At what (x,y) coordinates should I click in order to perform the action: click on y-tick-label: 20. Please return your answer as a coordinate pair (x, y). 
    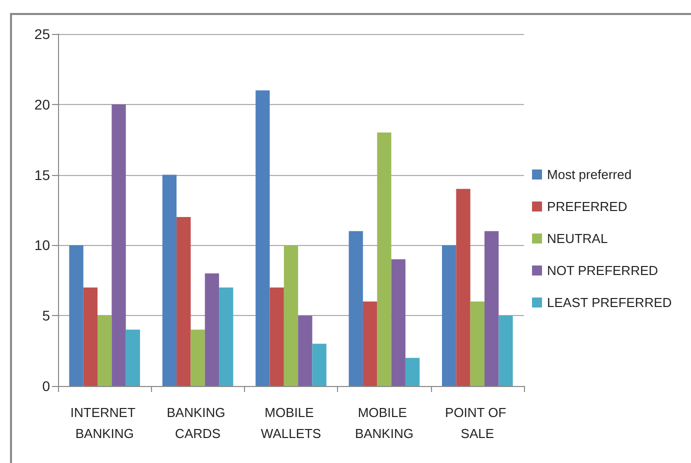
    Looking at the image, I should click on (42, 104).